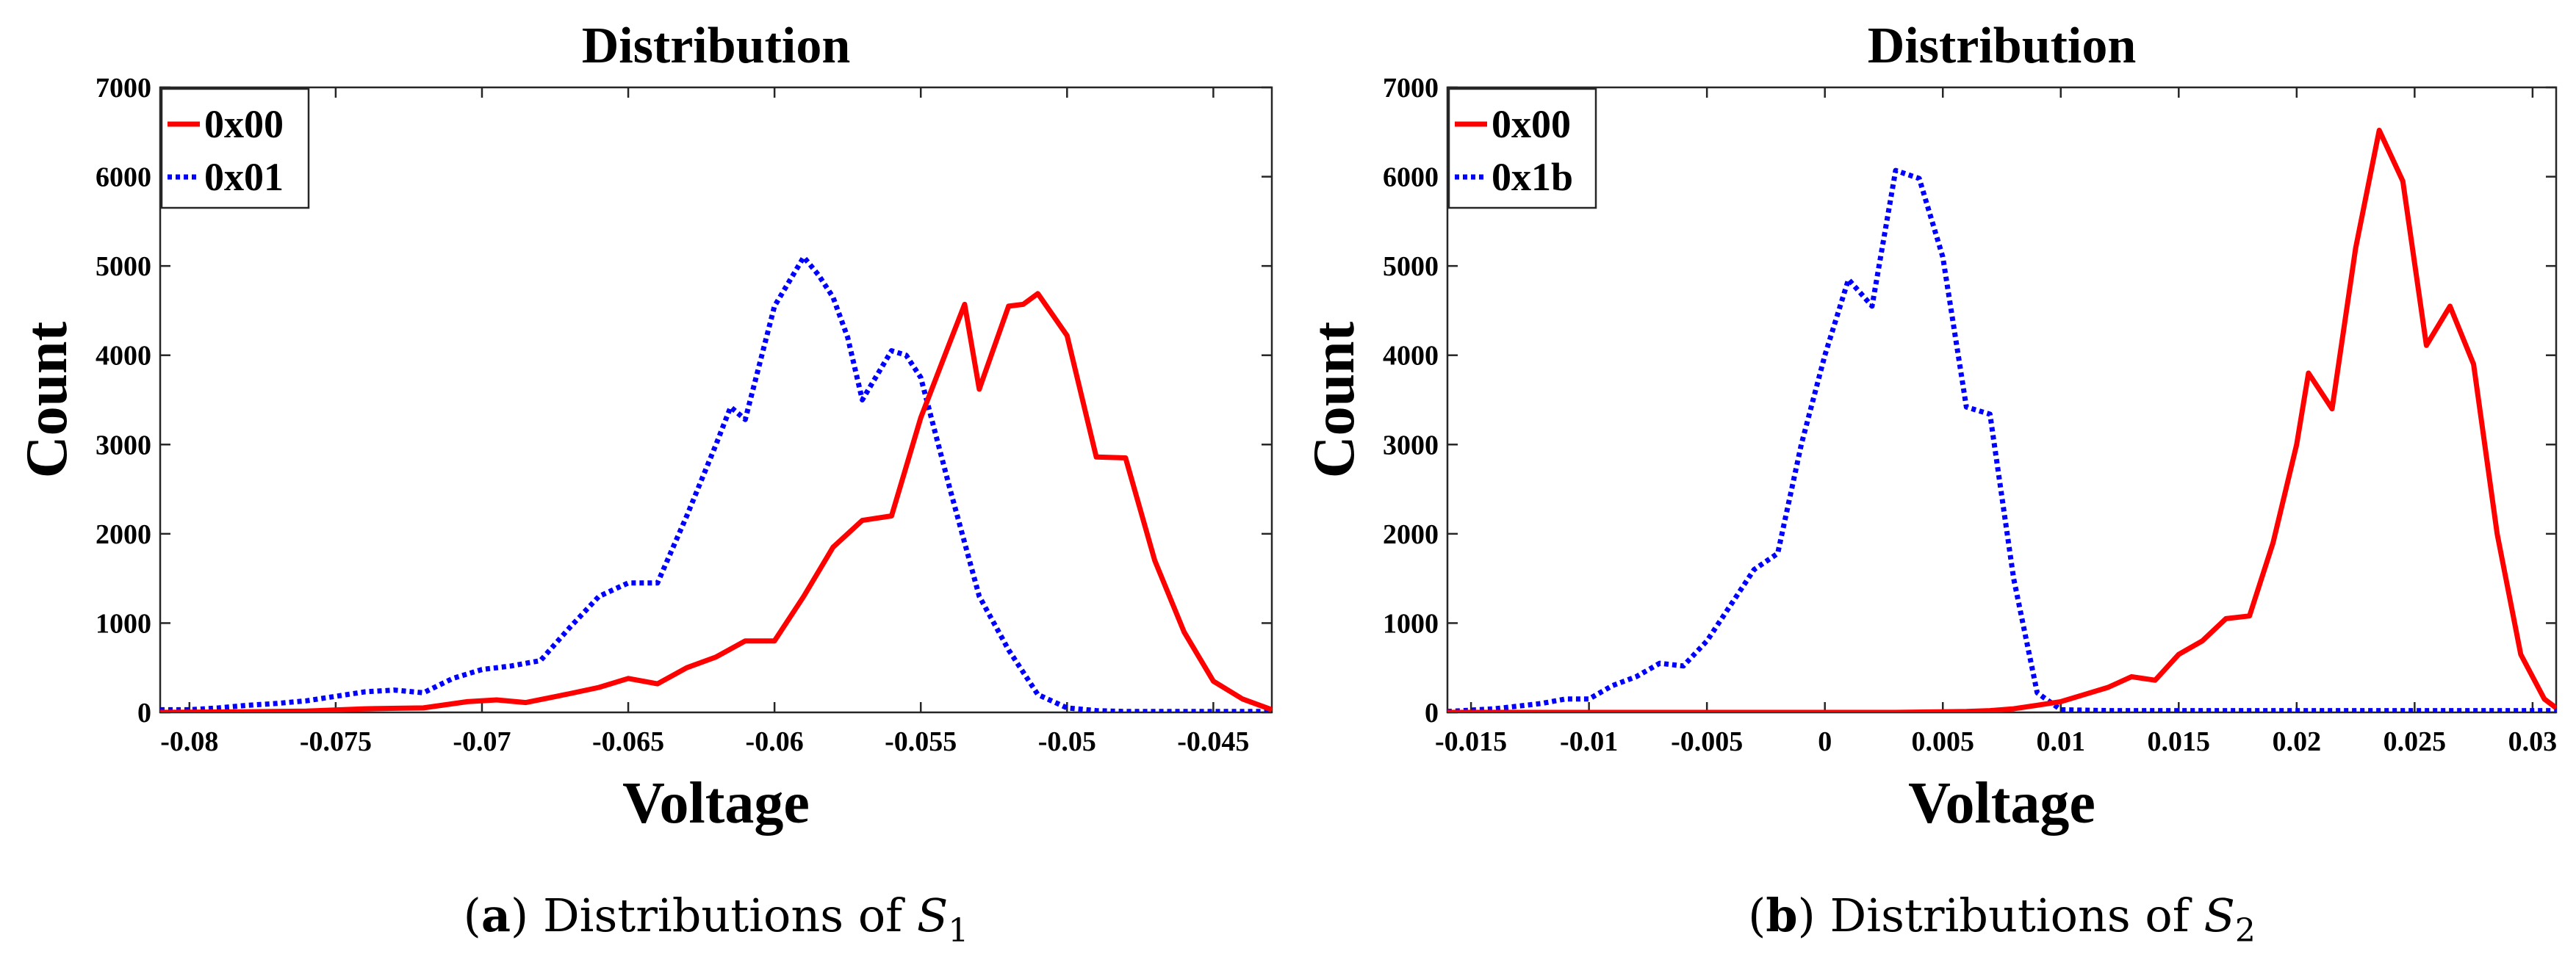 This screenshot has width=2576, height=954. Describe the element at coordinates (2533, 741) in the screenshot. I see `x-tick-label: 0.03` at that location.